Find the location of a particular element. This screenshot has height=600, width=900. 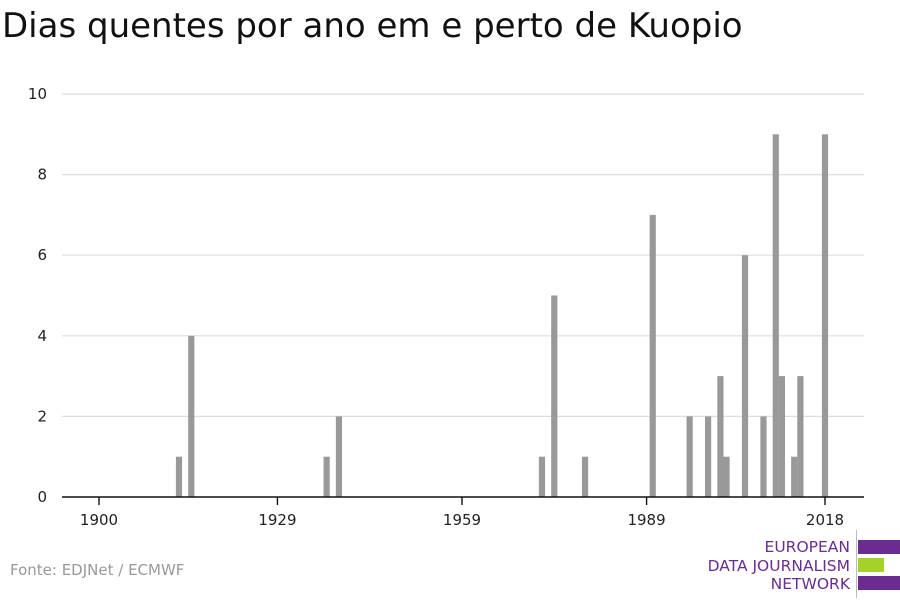

bar-2011 is located at coordinates (782, 436).